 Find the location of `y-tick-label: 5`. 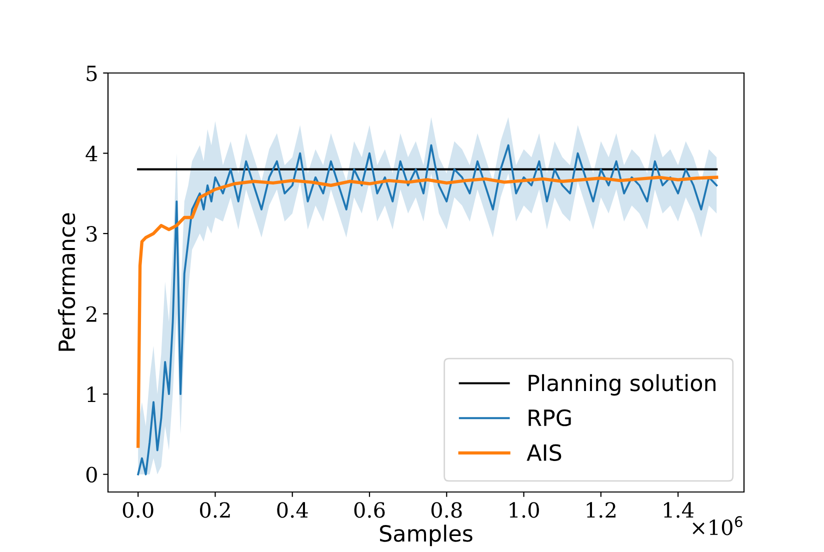

y-tick-label: 5 is located at coordinates (91, 74).